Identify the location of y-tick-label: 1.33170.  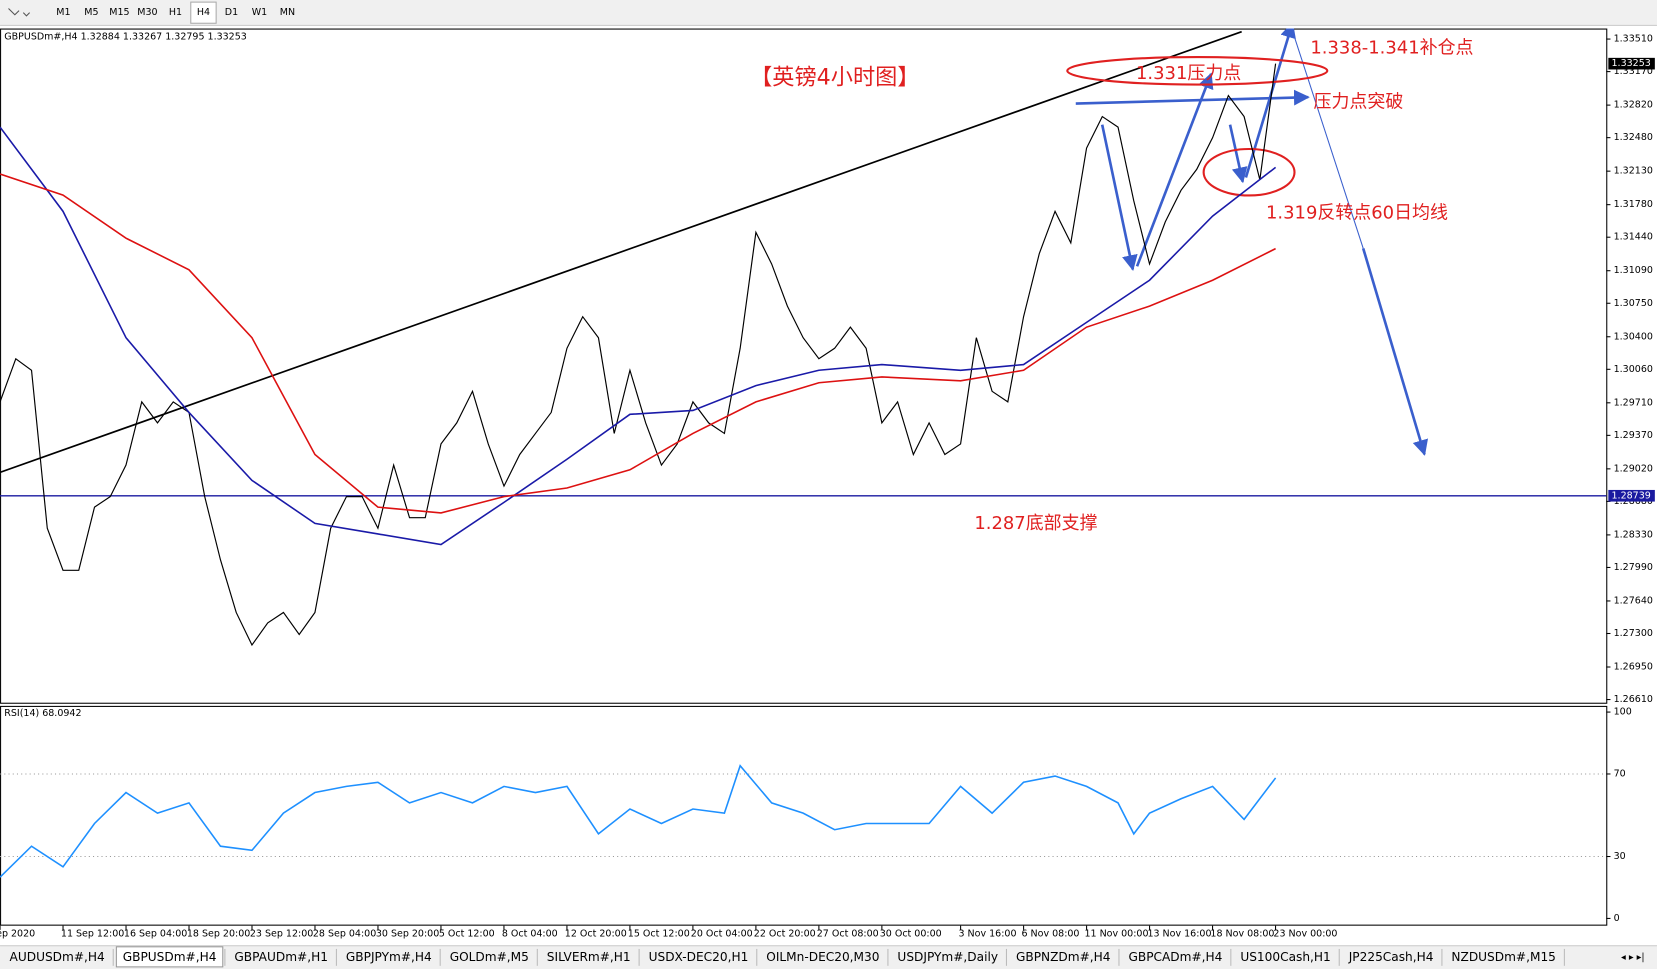
(1633, 71).